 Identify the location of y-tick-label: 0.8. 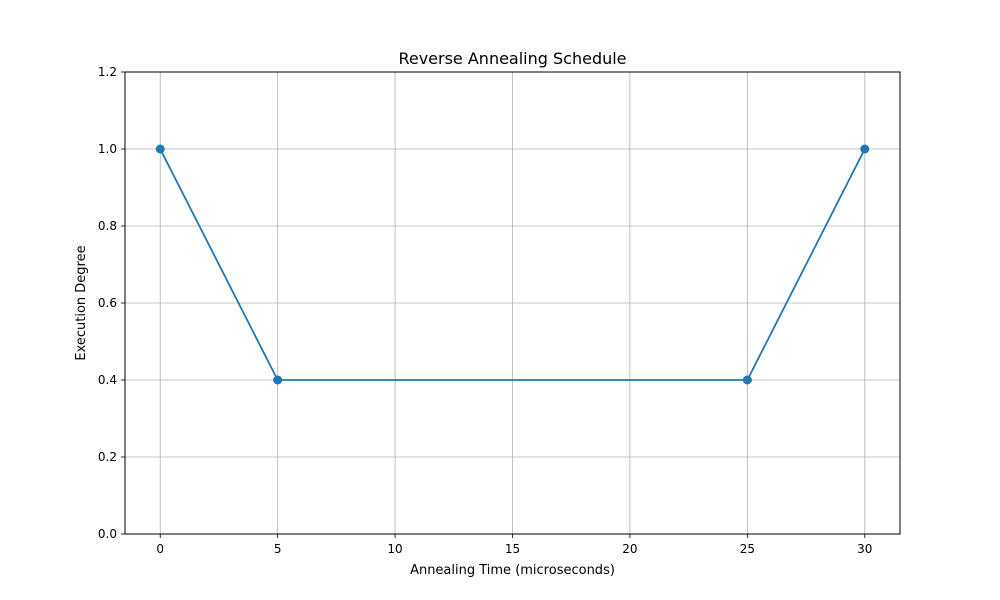
(107, 226).